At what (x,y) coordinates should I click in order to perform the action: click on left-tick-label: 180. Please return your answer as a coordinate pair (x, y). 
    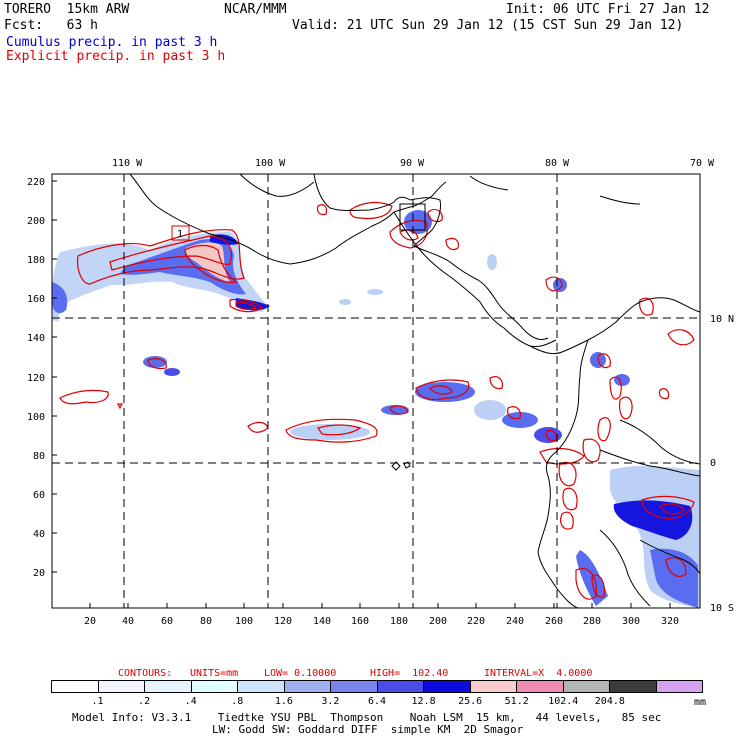
    Looking at the image, I should click on (36, 260).